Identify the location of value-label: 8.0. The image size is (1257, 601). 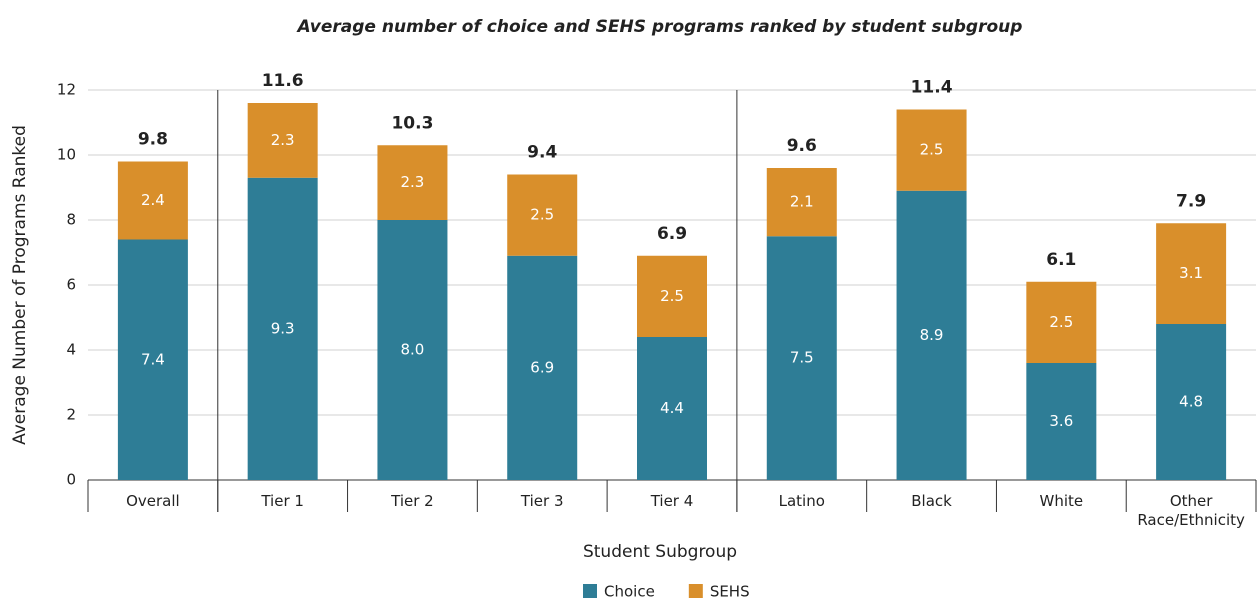
(413, 350).